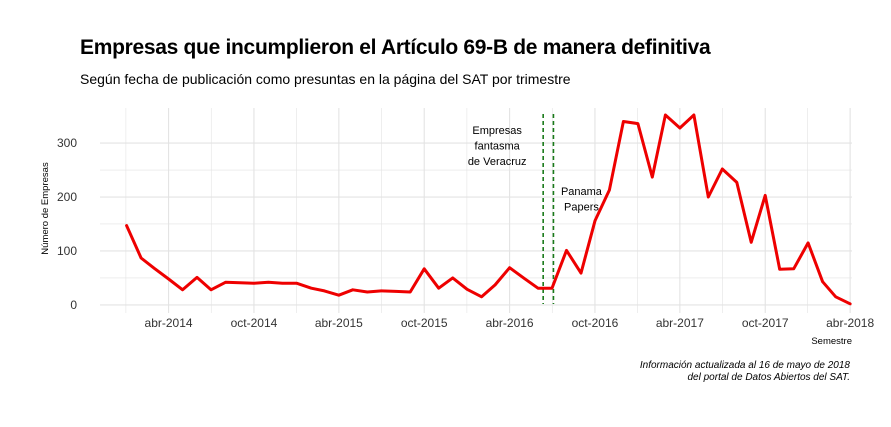 The width and height of the screenshot is (891, 427). Describe the element at coordinates (169, 323) in the screenshot. I see `x-tick-label: abr-2014` at that location.